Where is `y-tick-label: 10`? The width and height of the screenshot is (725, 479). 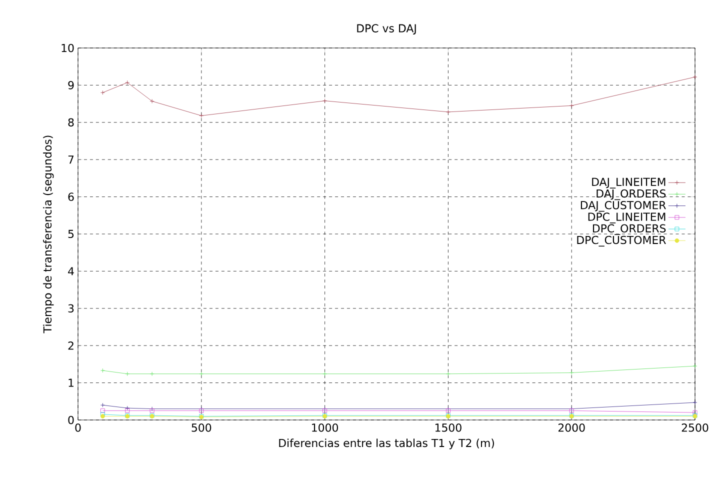 y-tick-label: 10 is located at coordinates (68, 48).